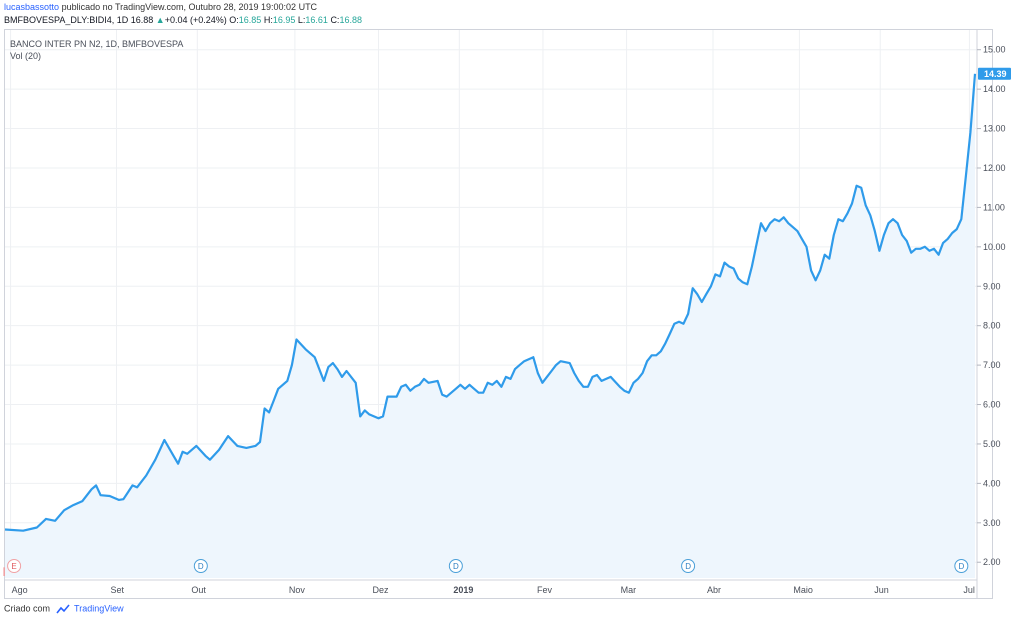 Image resolution: width=1024 pixels, height=622 pixels. I want to click on tradingview-link: TradingView, so click(99, 608).